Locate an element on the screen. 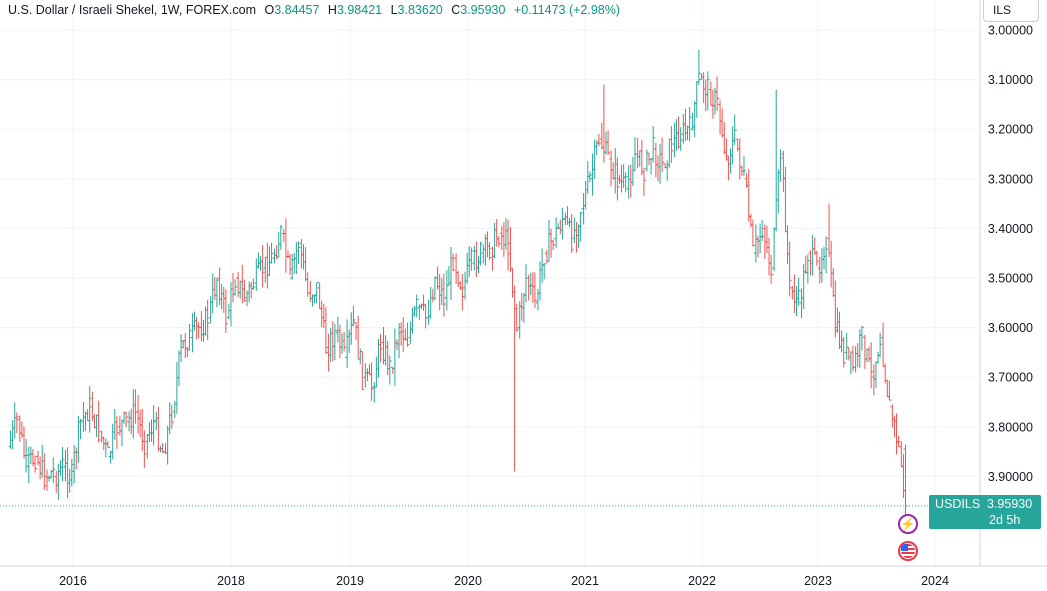 This screenshot has width=1047, height=591. time-axis: 2016 2018 2019 2020 2021 2022 2023 2024 is located at coordinates (504, 581).